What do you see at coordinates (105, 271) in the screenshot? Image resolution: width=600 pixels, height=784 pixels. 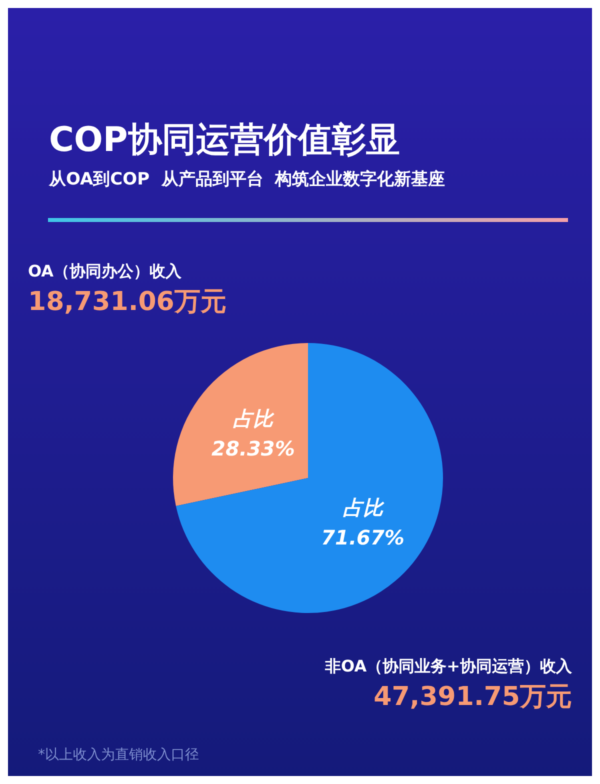 I see `slice-label: OA（协同办公）收入` at bounding box center [105, 271].